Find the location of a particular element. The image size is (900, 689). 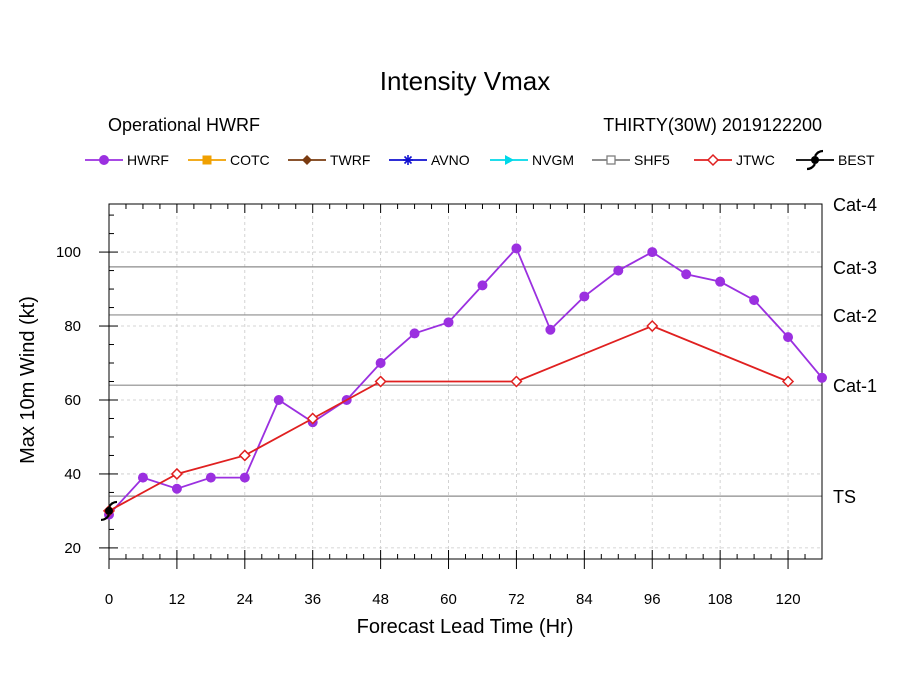

legend-entry-cotc: COTC is located at coordinates (229, 160).